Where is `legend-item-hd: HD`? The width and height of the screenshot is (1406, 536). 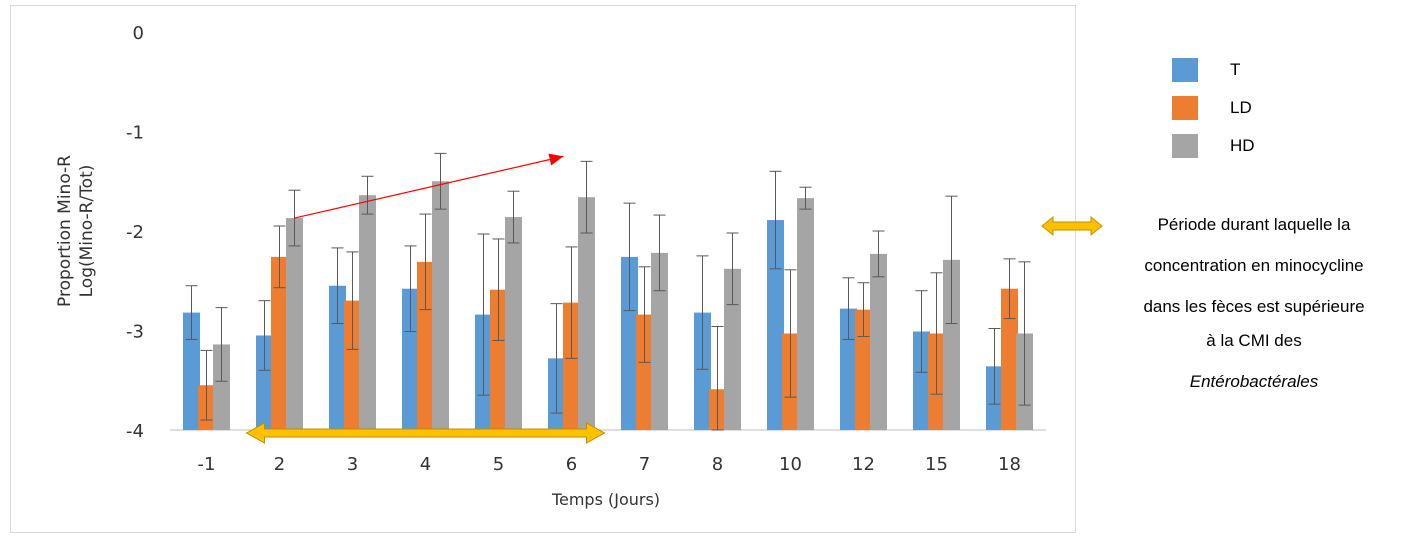 legend-item-hd: HD is located at coordinates (1213, 146).